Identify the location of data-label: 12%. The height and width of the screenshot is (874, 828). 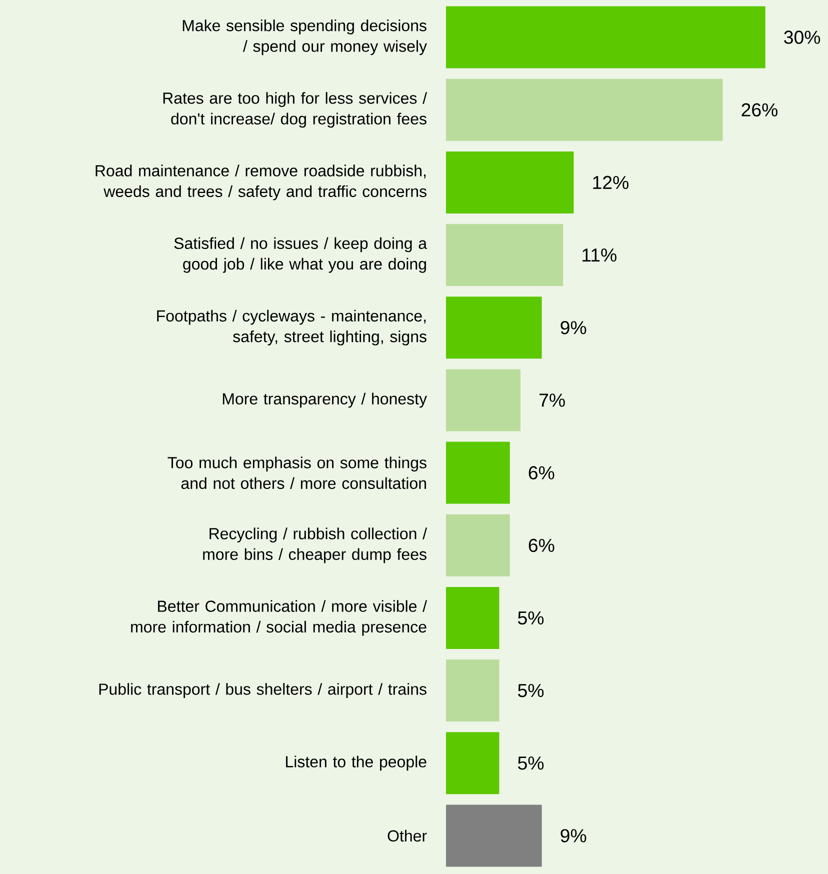
(610, 183).